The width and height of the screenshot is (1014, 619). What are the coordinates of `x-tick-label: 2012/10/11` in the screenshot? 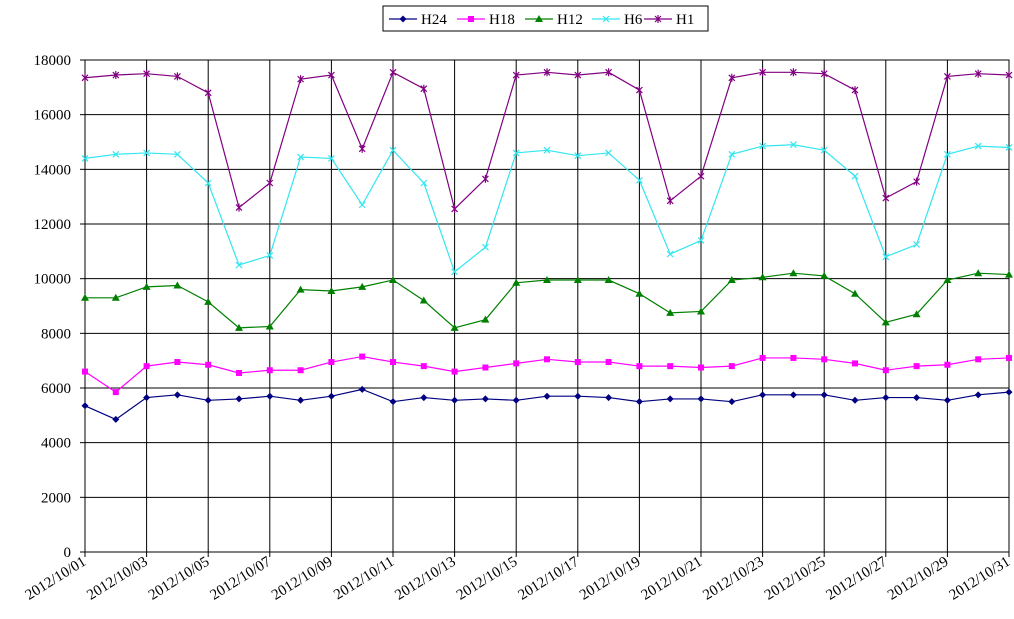 It's located at (364, 578).